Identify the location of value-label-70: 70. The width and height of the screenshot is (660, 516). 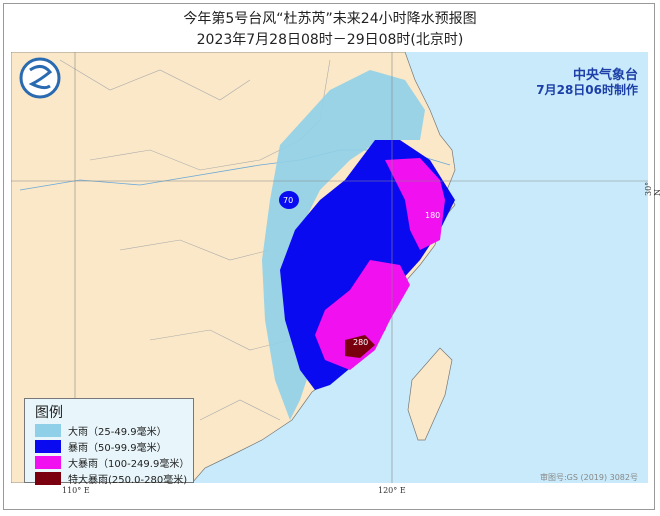
(288, 200).